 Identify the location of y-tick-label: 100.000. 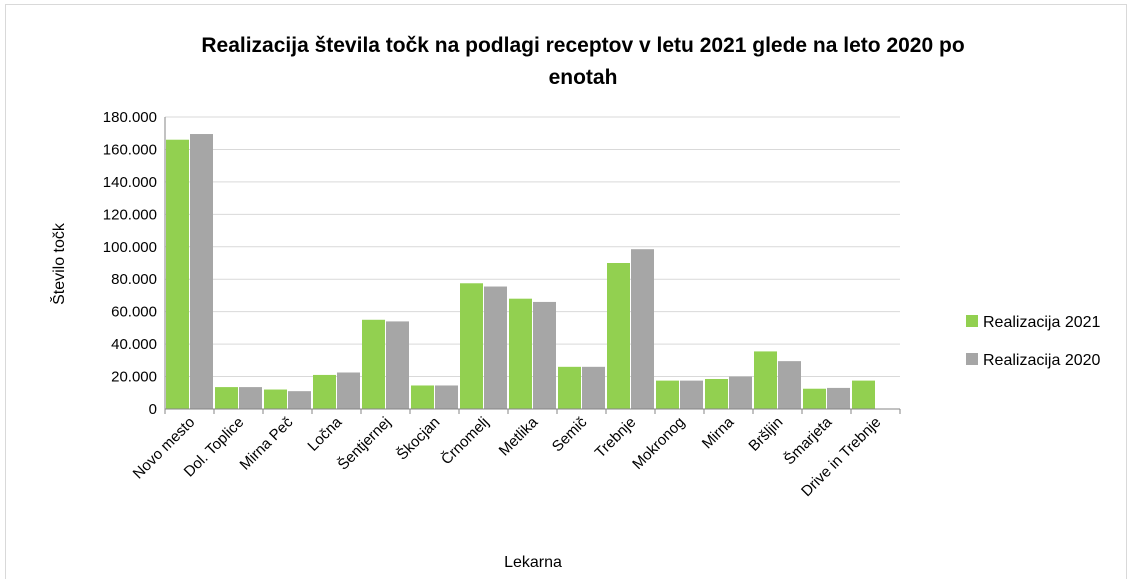
(130, 247).